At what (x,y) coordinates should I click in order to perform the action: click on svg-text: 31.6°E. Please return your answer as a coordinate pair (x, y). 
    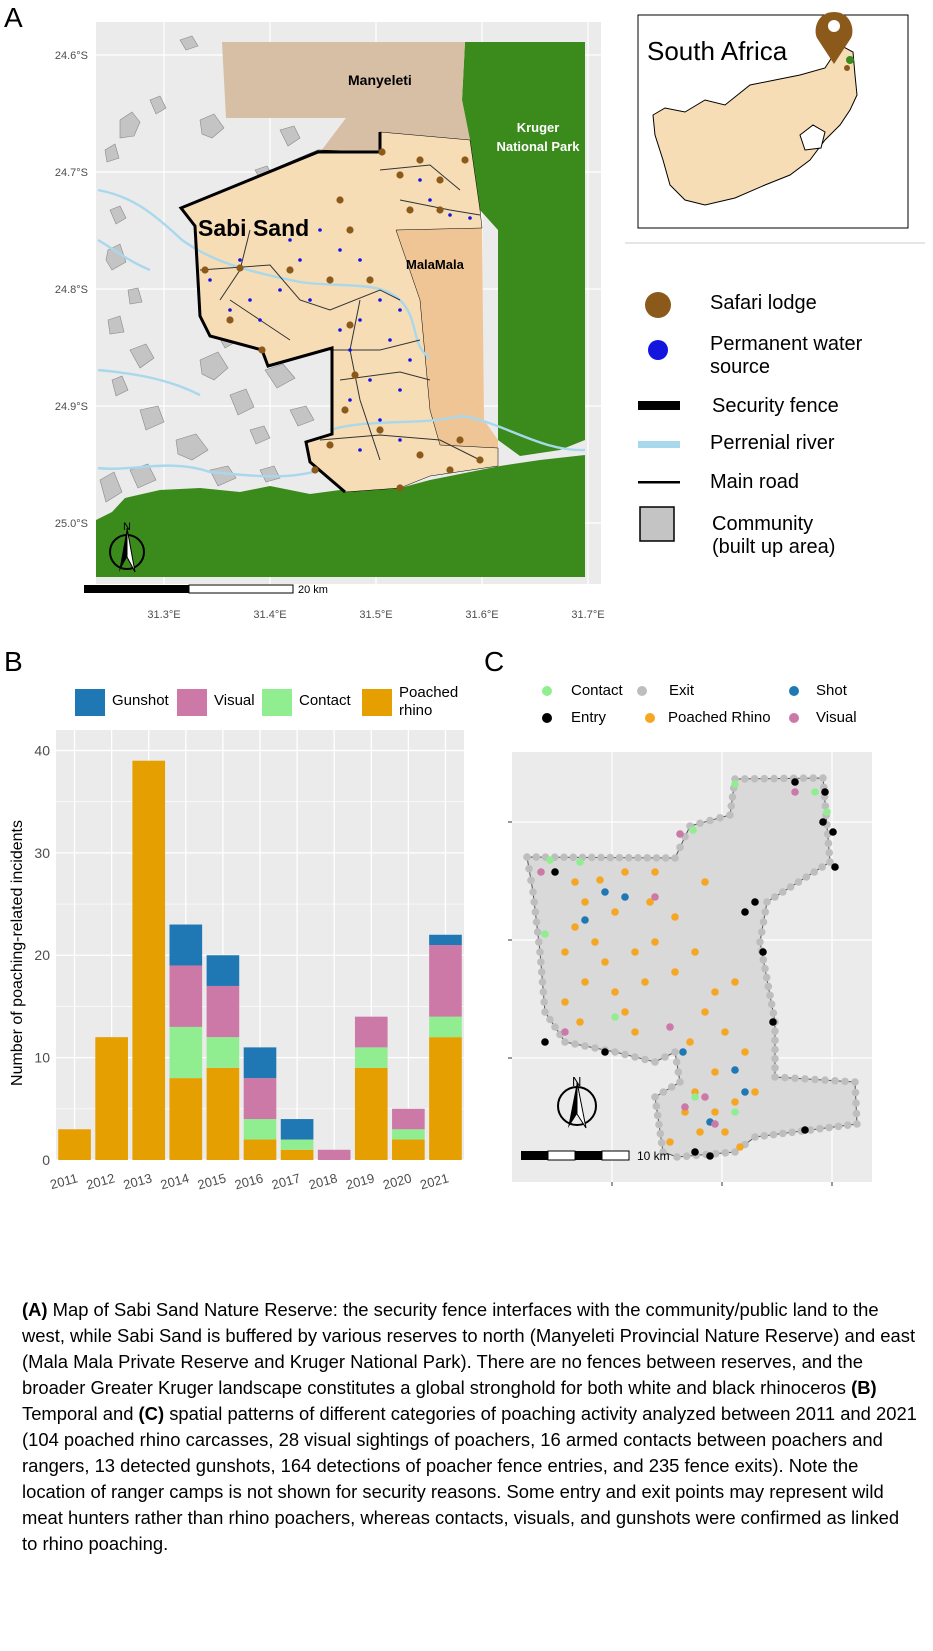
    Looking at the image, I should click on (481, 615).